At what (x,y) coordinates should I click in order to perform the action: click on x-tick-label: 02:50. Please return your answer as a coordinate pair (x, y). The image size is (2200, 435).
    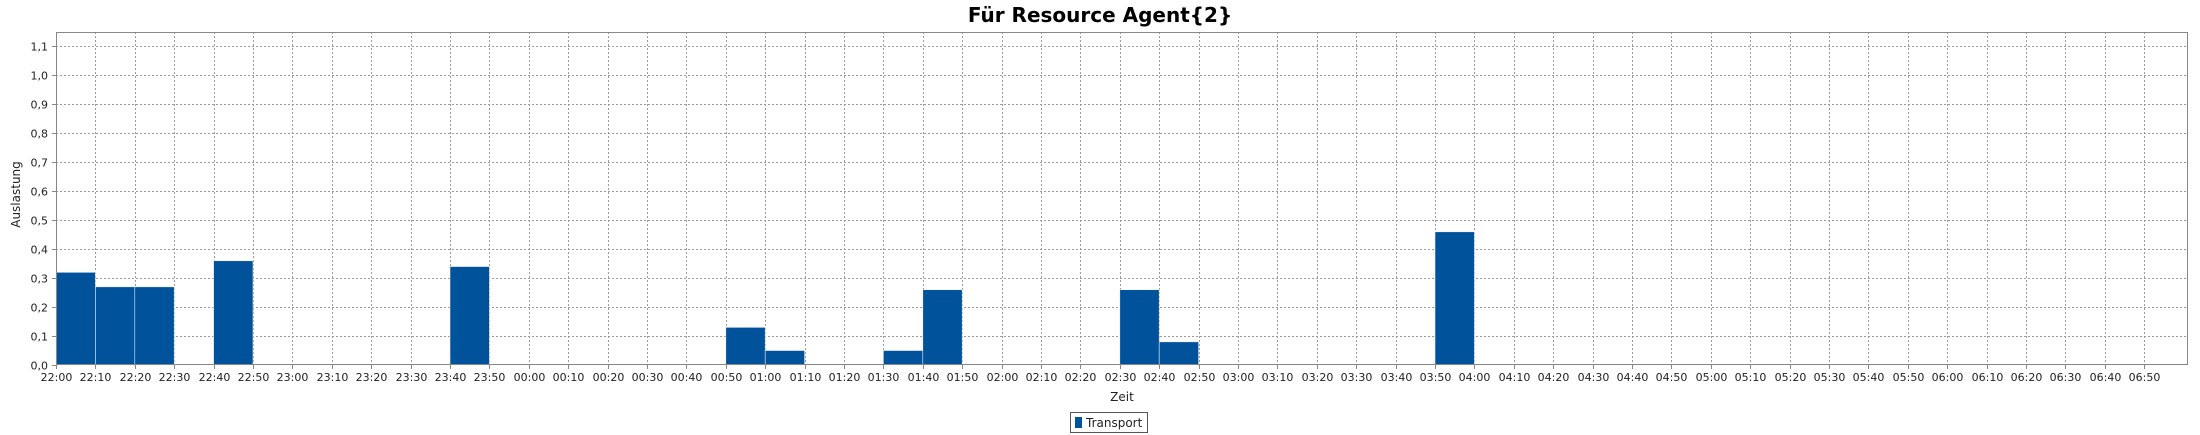
    Looking at the image, I should click on (1200, 377).